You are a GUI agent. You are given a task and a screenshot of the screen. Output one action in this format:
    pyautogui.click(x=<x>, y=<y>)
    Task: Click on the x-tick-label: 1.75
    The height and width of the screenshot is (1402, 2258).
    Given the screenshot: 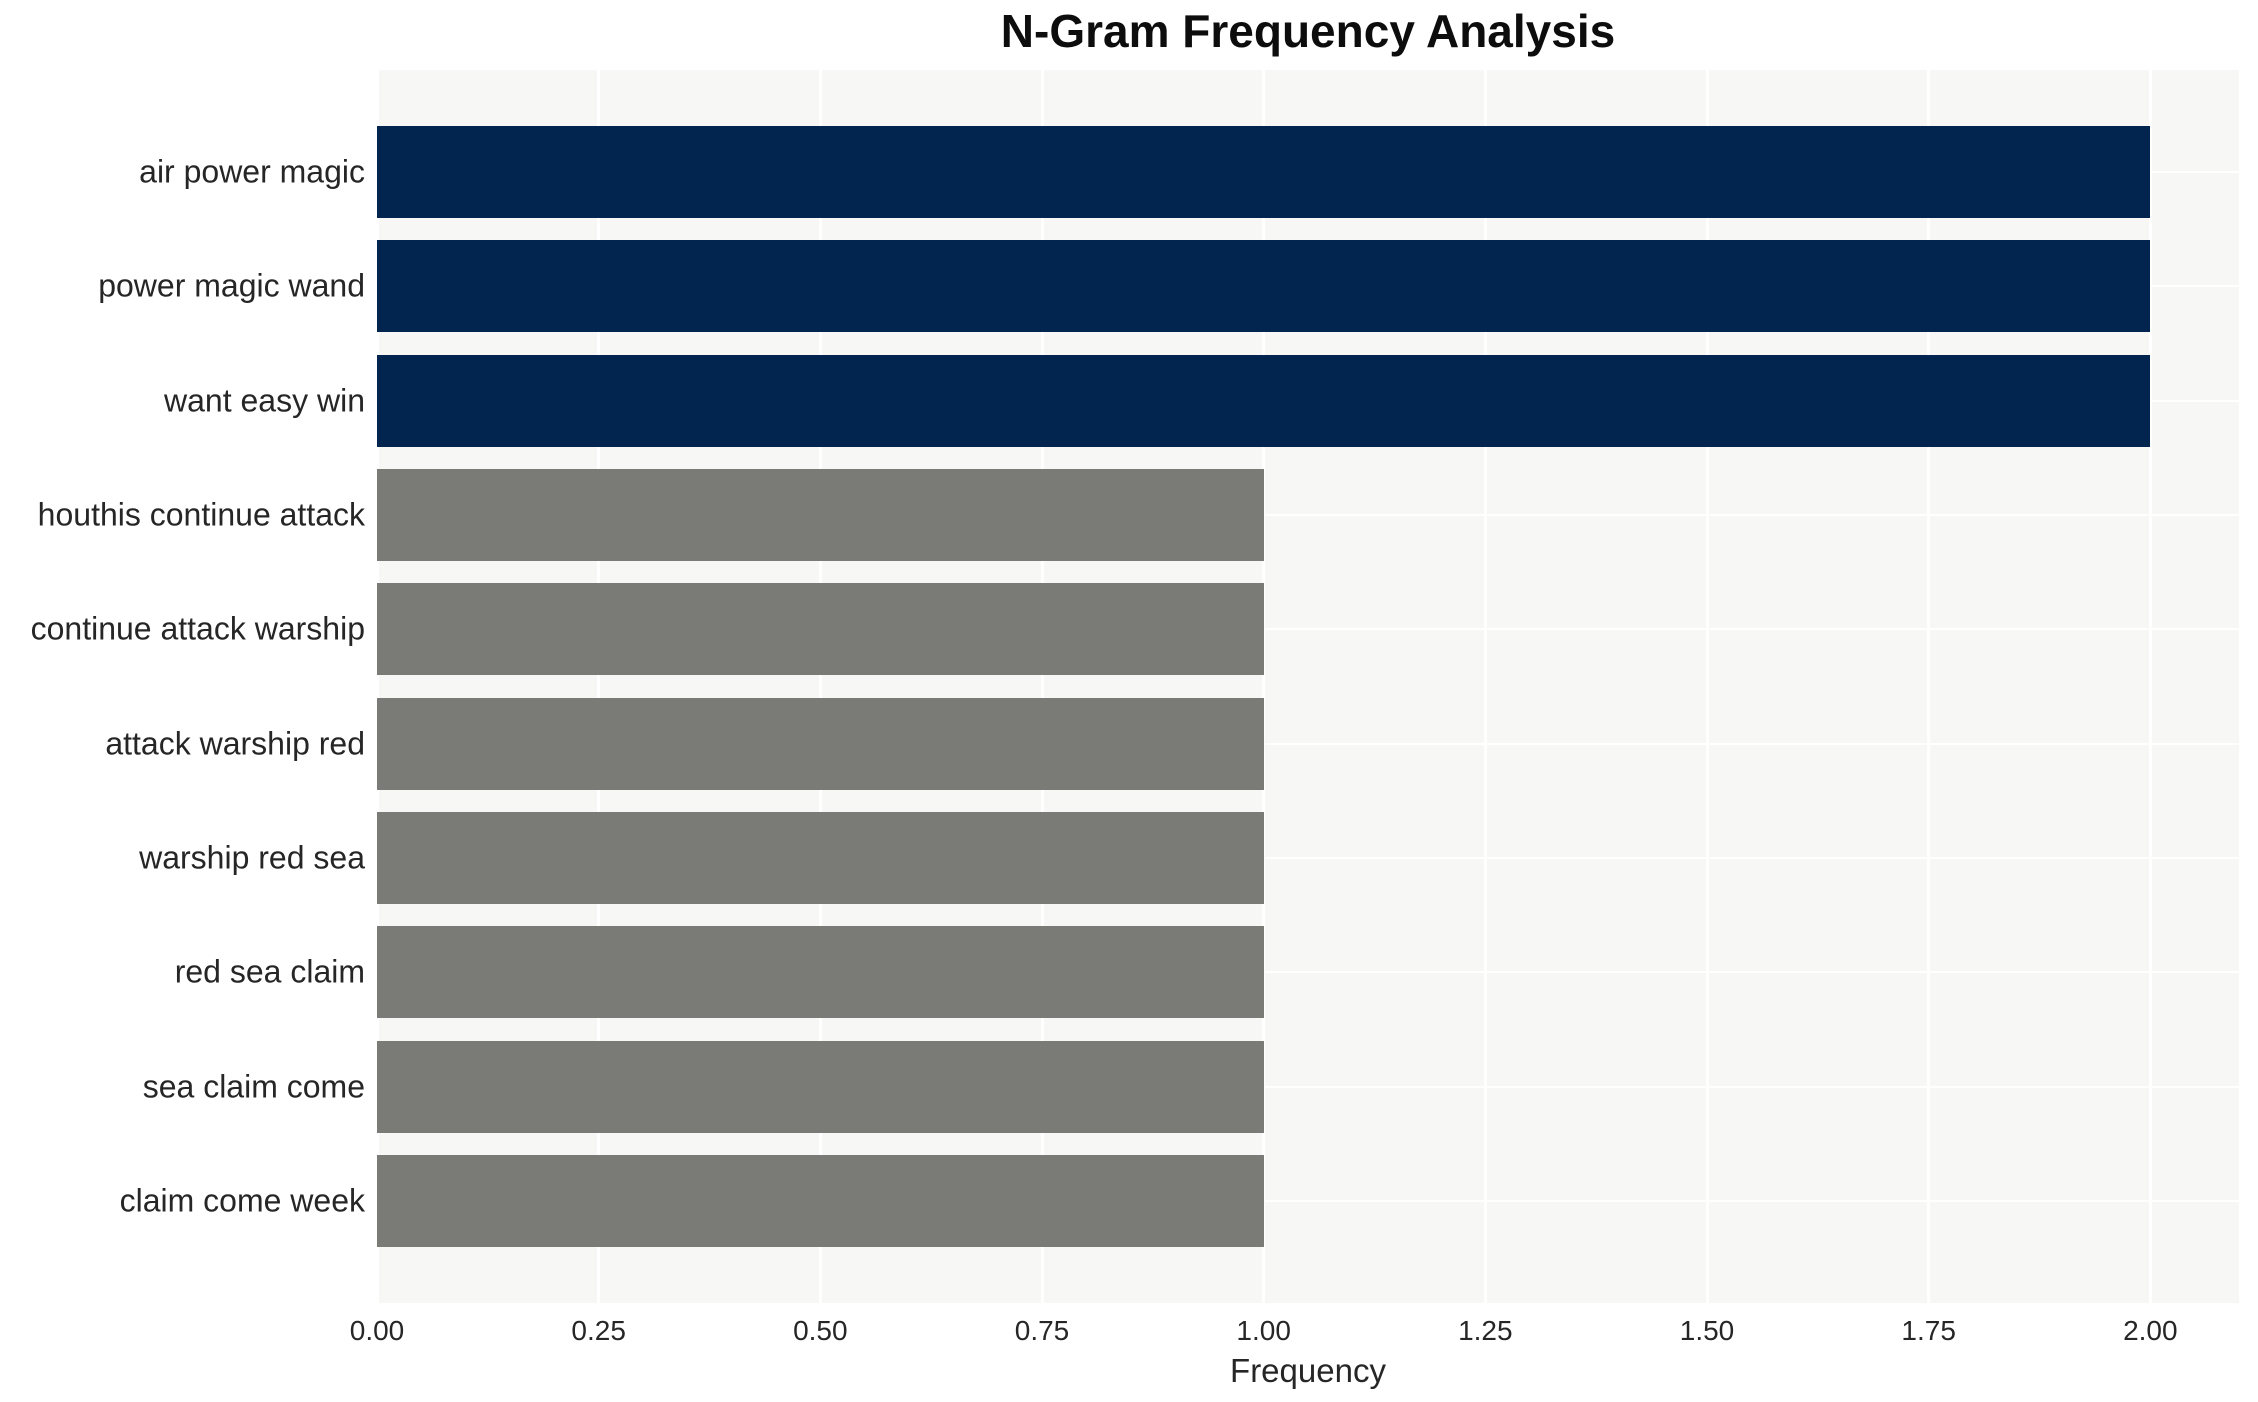 What is the action you would take?
    pyautogui.click(x=1928, y=1330)
    